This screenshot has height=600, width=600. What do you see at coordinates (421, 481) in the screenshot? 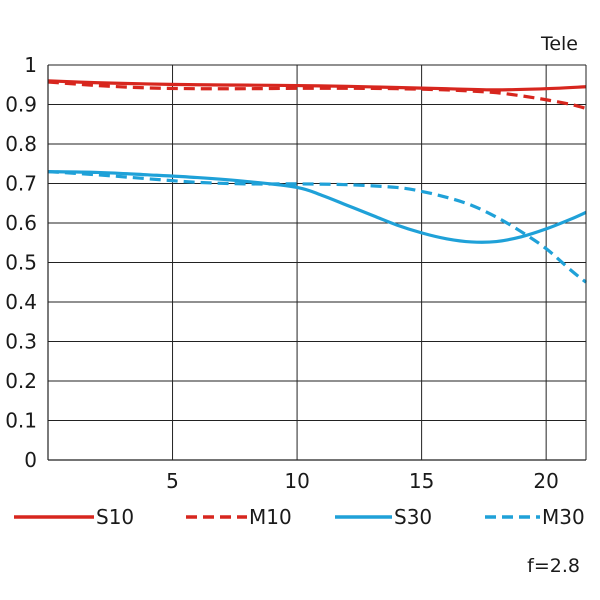
I see `x-tick-label: 15` at bounding box center [421, 481].